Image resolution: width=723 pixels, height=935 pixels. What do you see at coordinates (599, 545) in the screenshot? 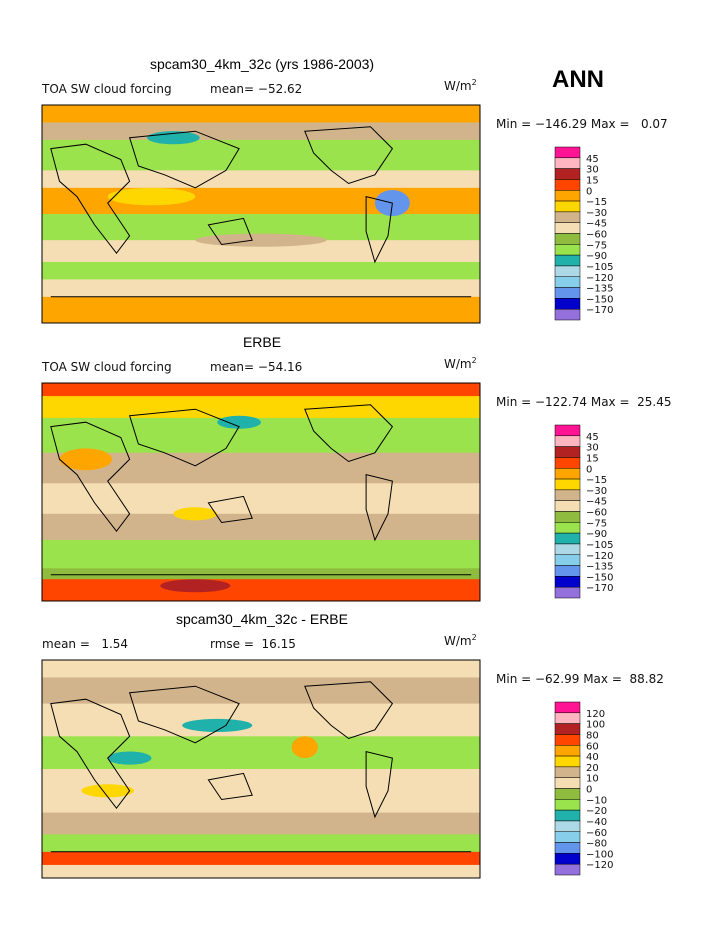
I see `colorbar-label: −105` at bounding box center [599, 545].